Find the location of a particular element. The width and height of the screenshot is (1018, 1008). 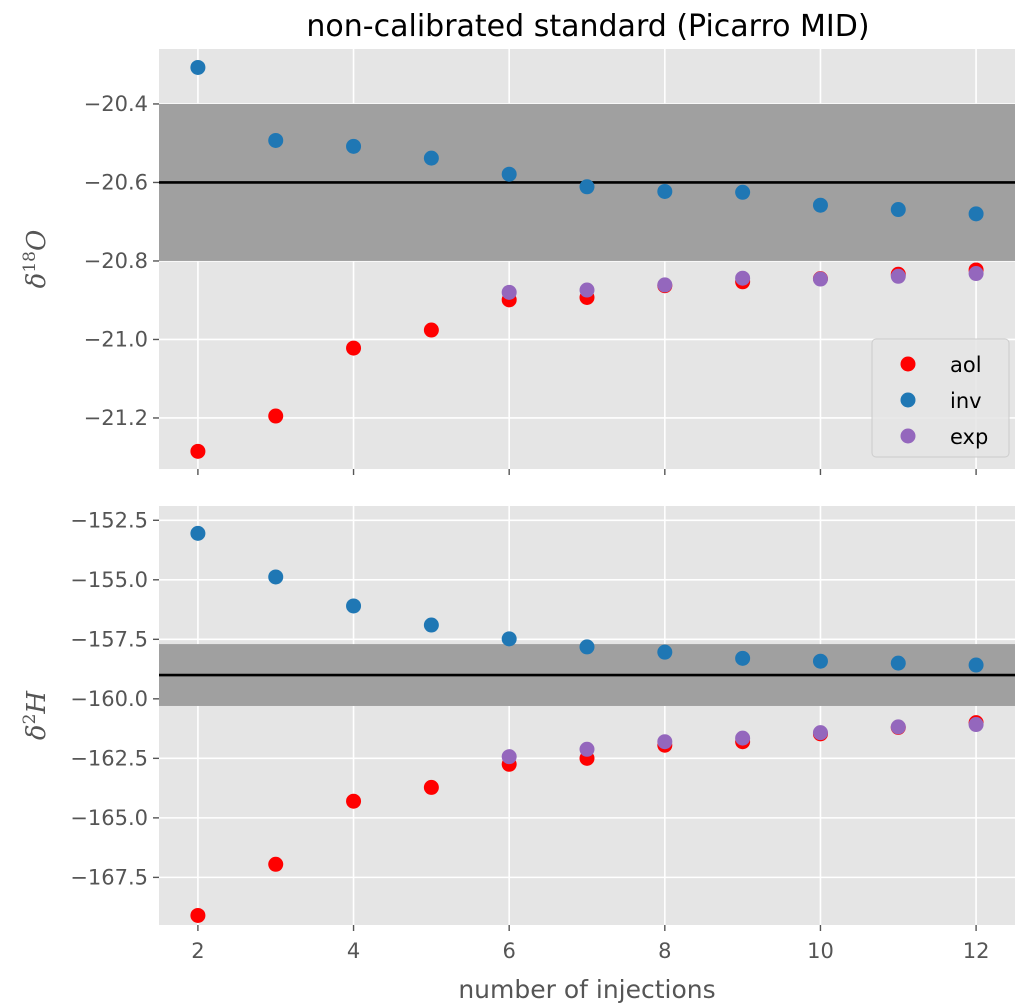

legend-frame is located at coordinates (940, 398).